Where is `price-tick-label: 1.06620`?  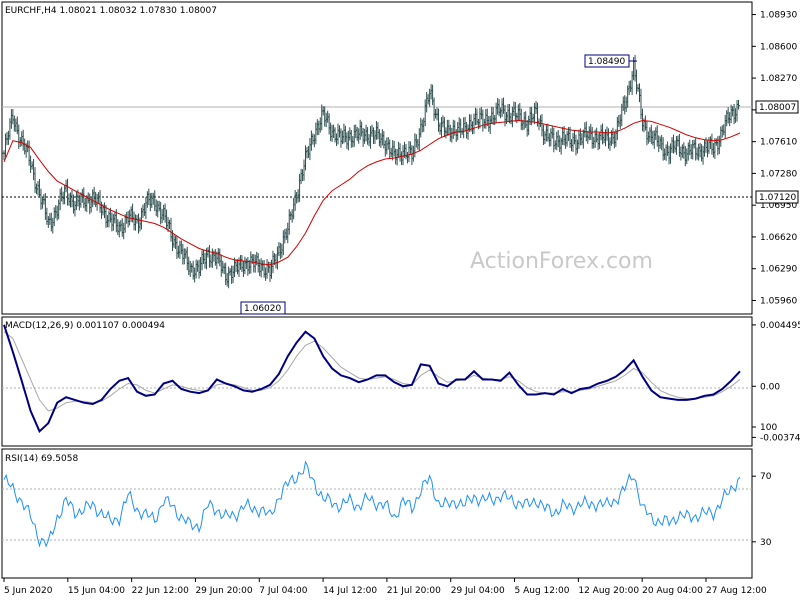
price-tick-label: 1.06620 is located at coordinates (778, 238).